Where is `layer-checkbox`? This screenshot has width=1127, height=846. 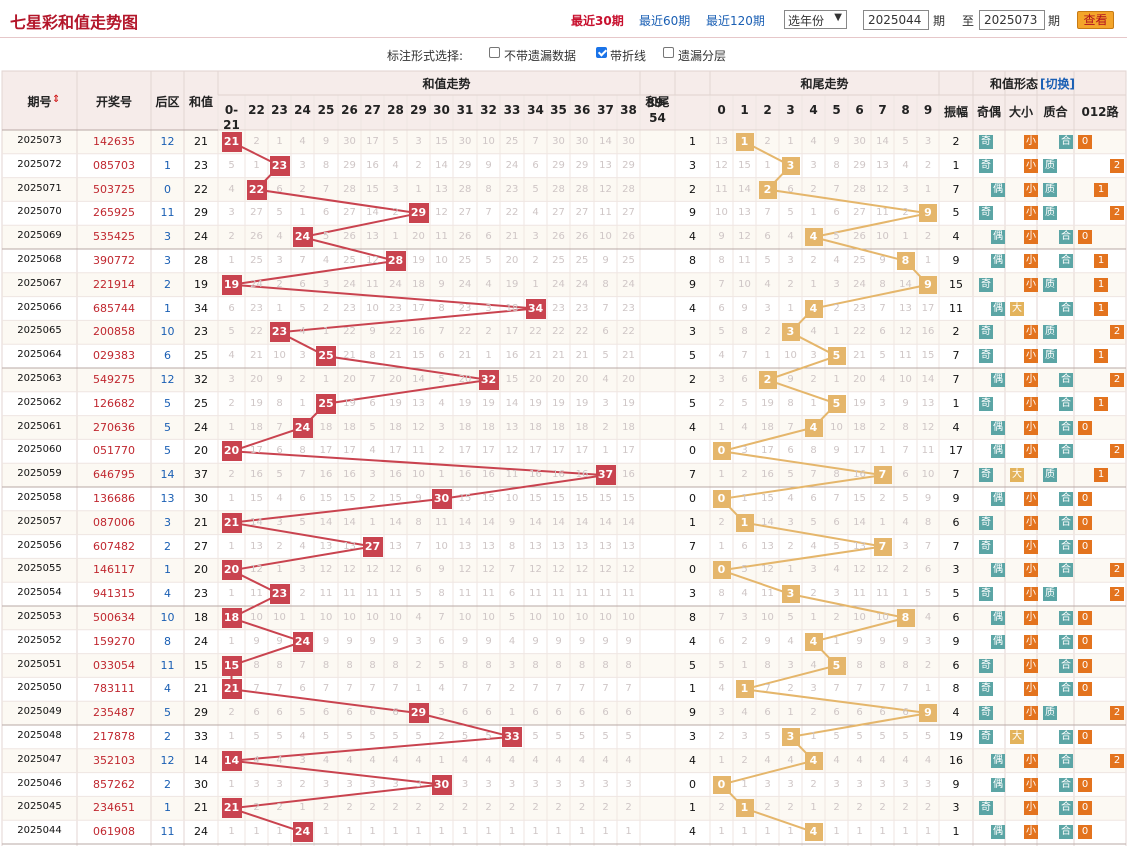
layer-checkbox is located at coordinates (668, 52).